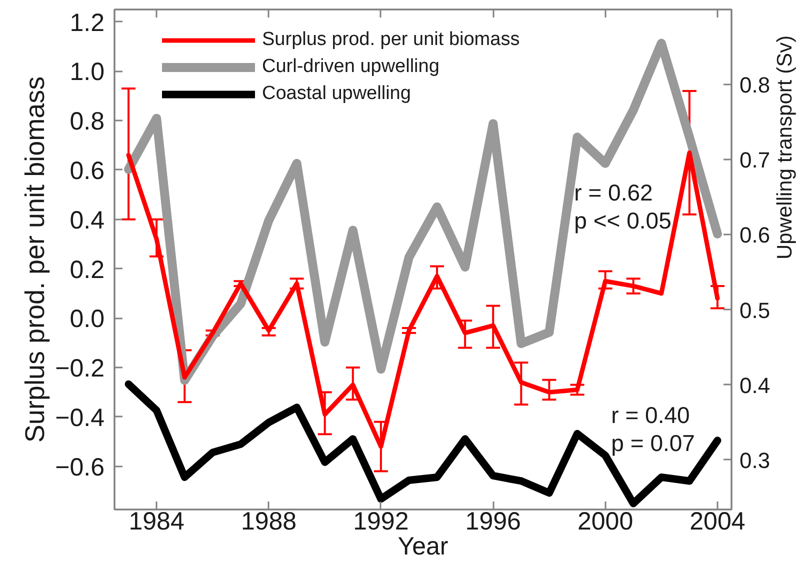  What do you see at coordinates (381, 522) in the screenshot?
I see `x-tick-label: 1992` at bounding box center [381, 522].